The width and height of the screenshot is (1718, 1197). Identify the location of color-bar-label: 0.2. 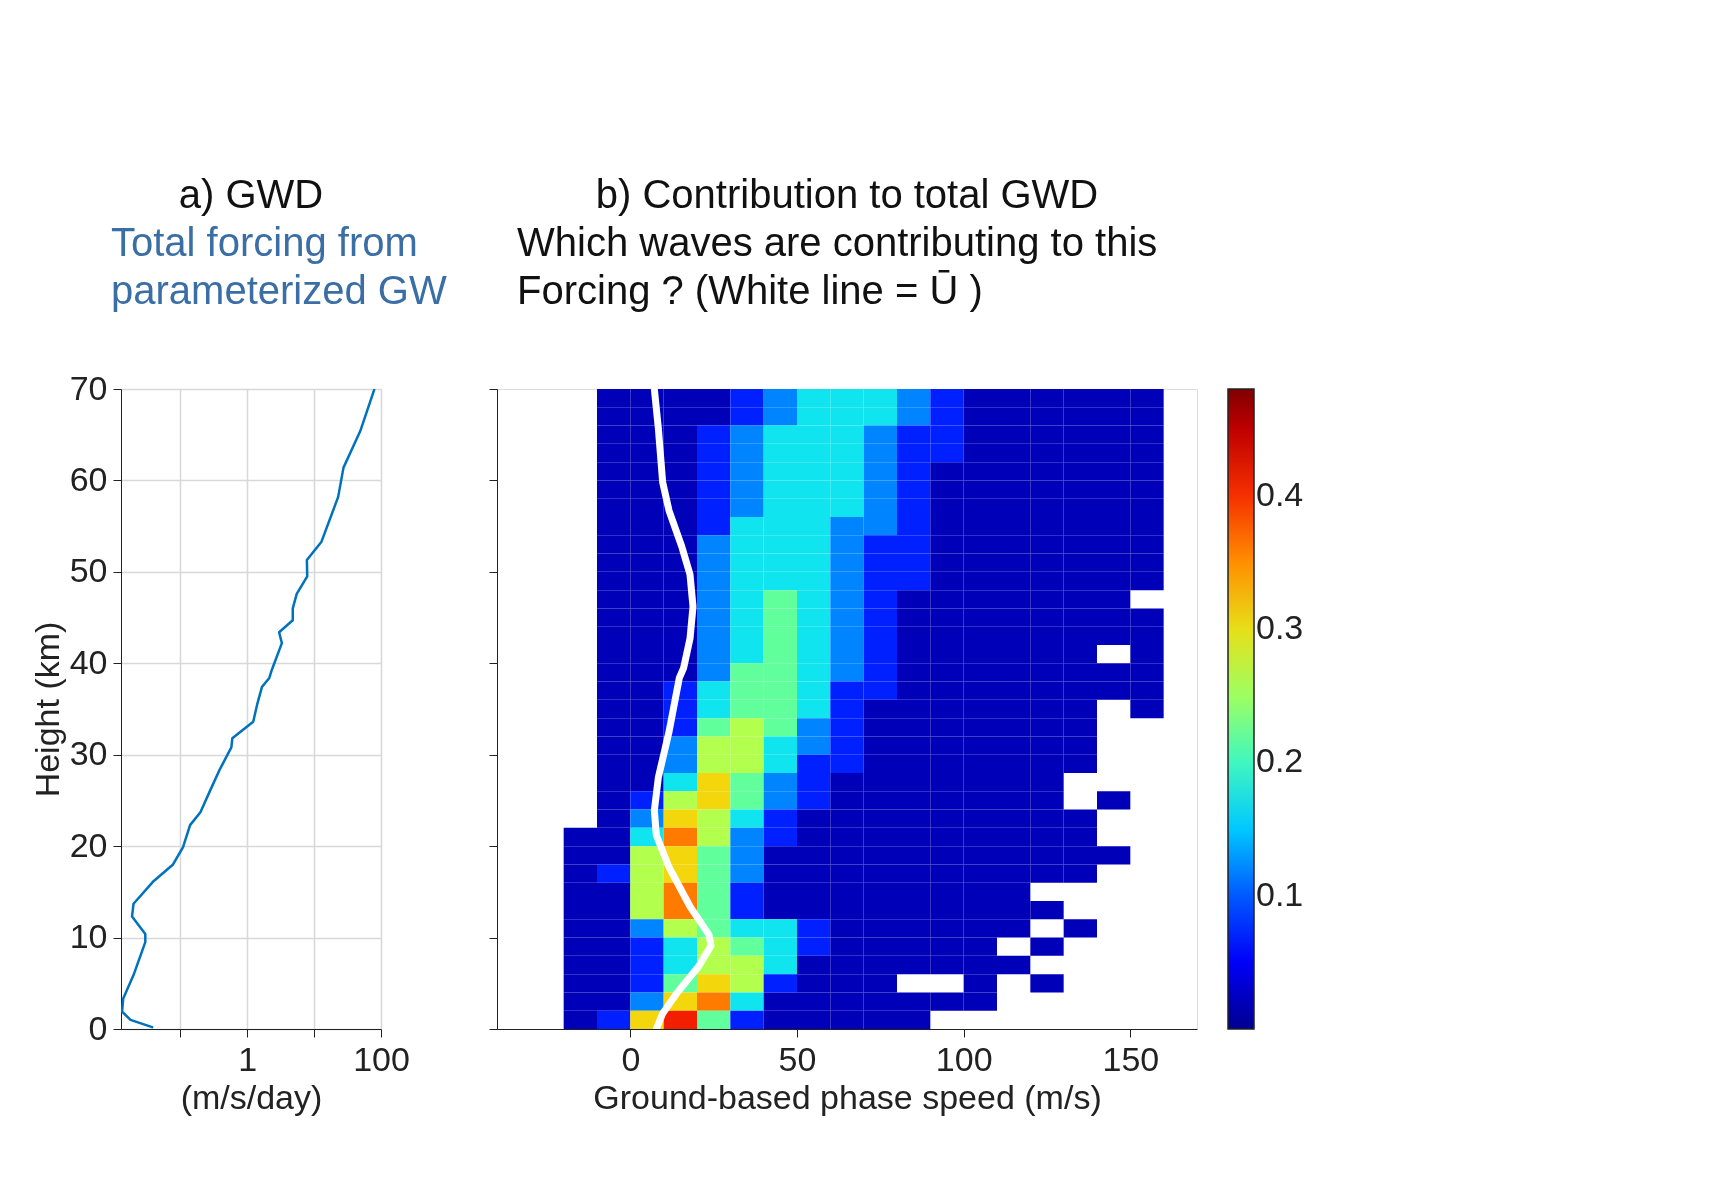
(1280, 760).